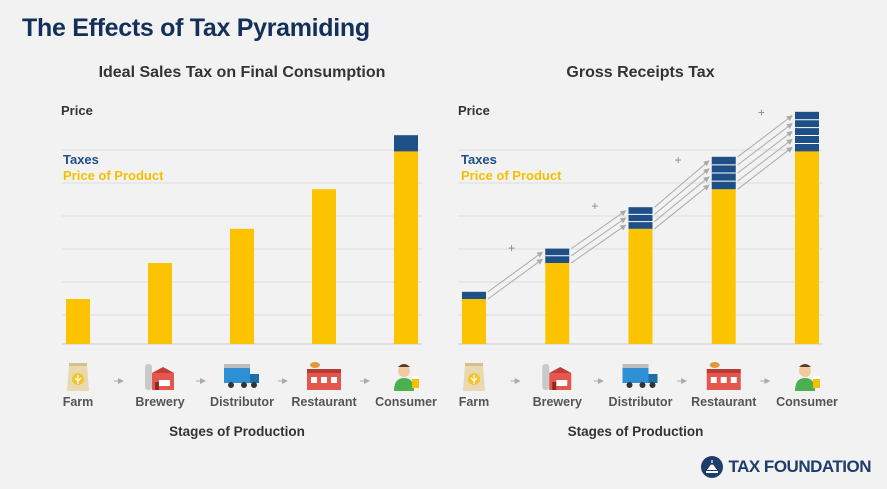 This screenshot has width=887, height=489. Describe the element at coordinates (712, 467) in the screenshot. I see `capitol-dome-icon` at that location.